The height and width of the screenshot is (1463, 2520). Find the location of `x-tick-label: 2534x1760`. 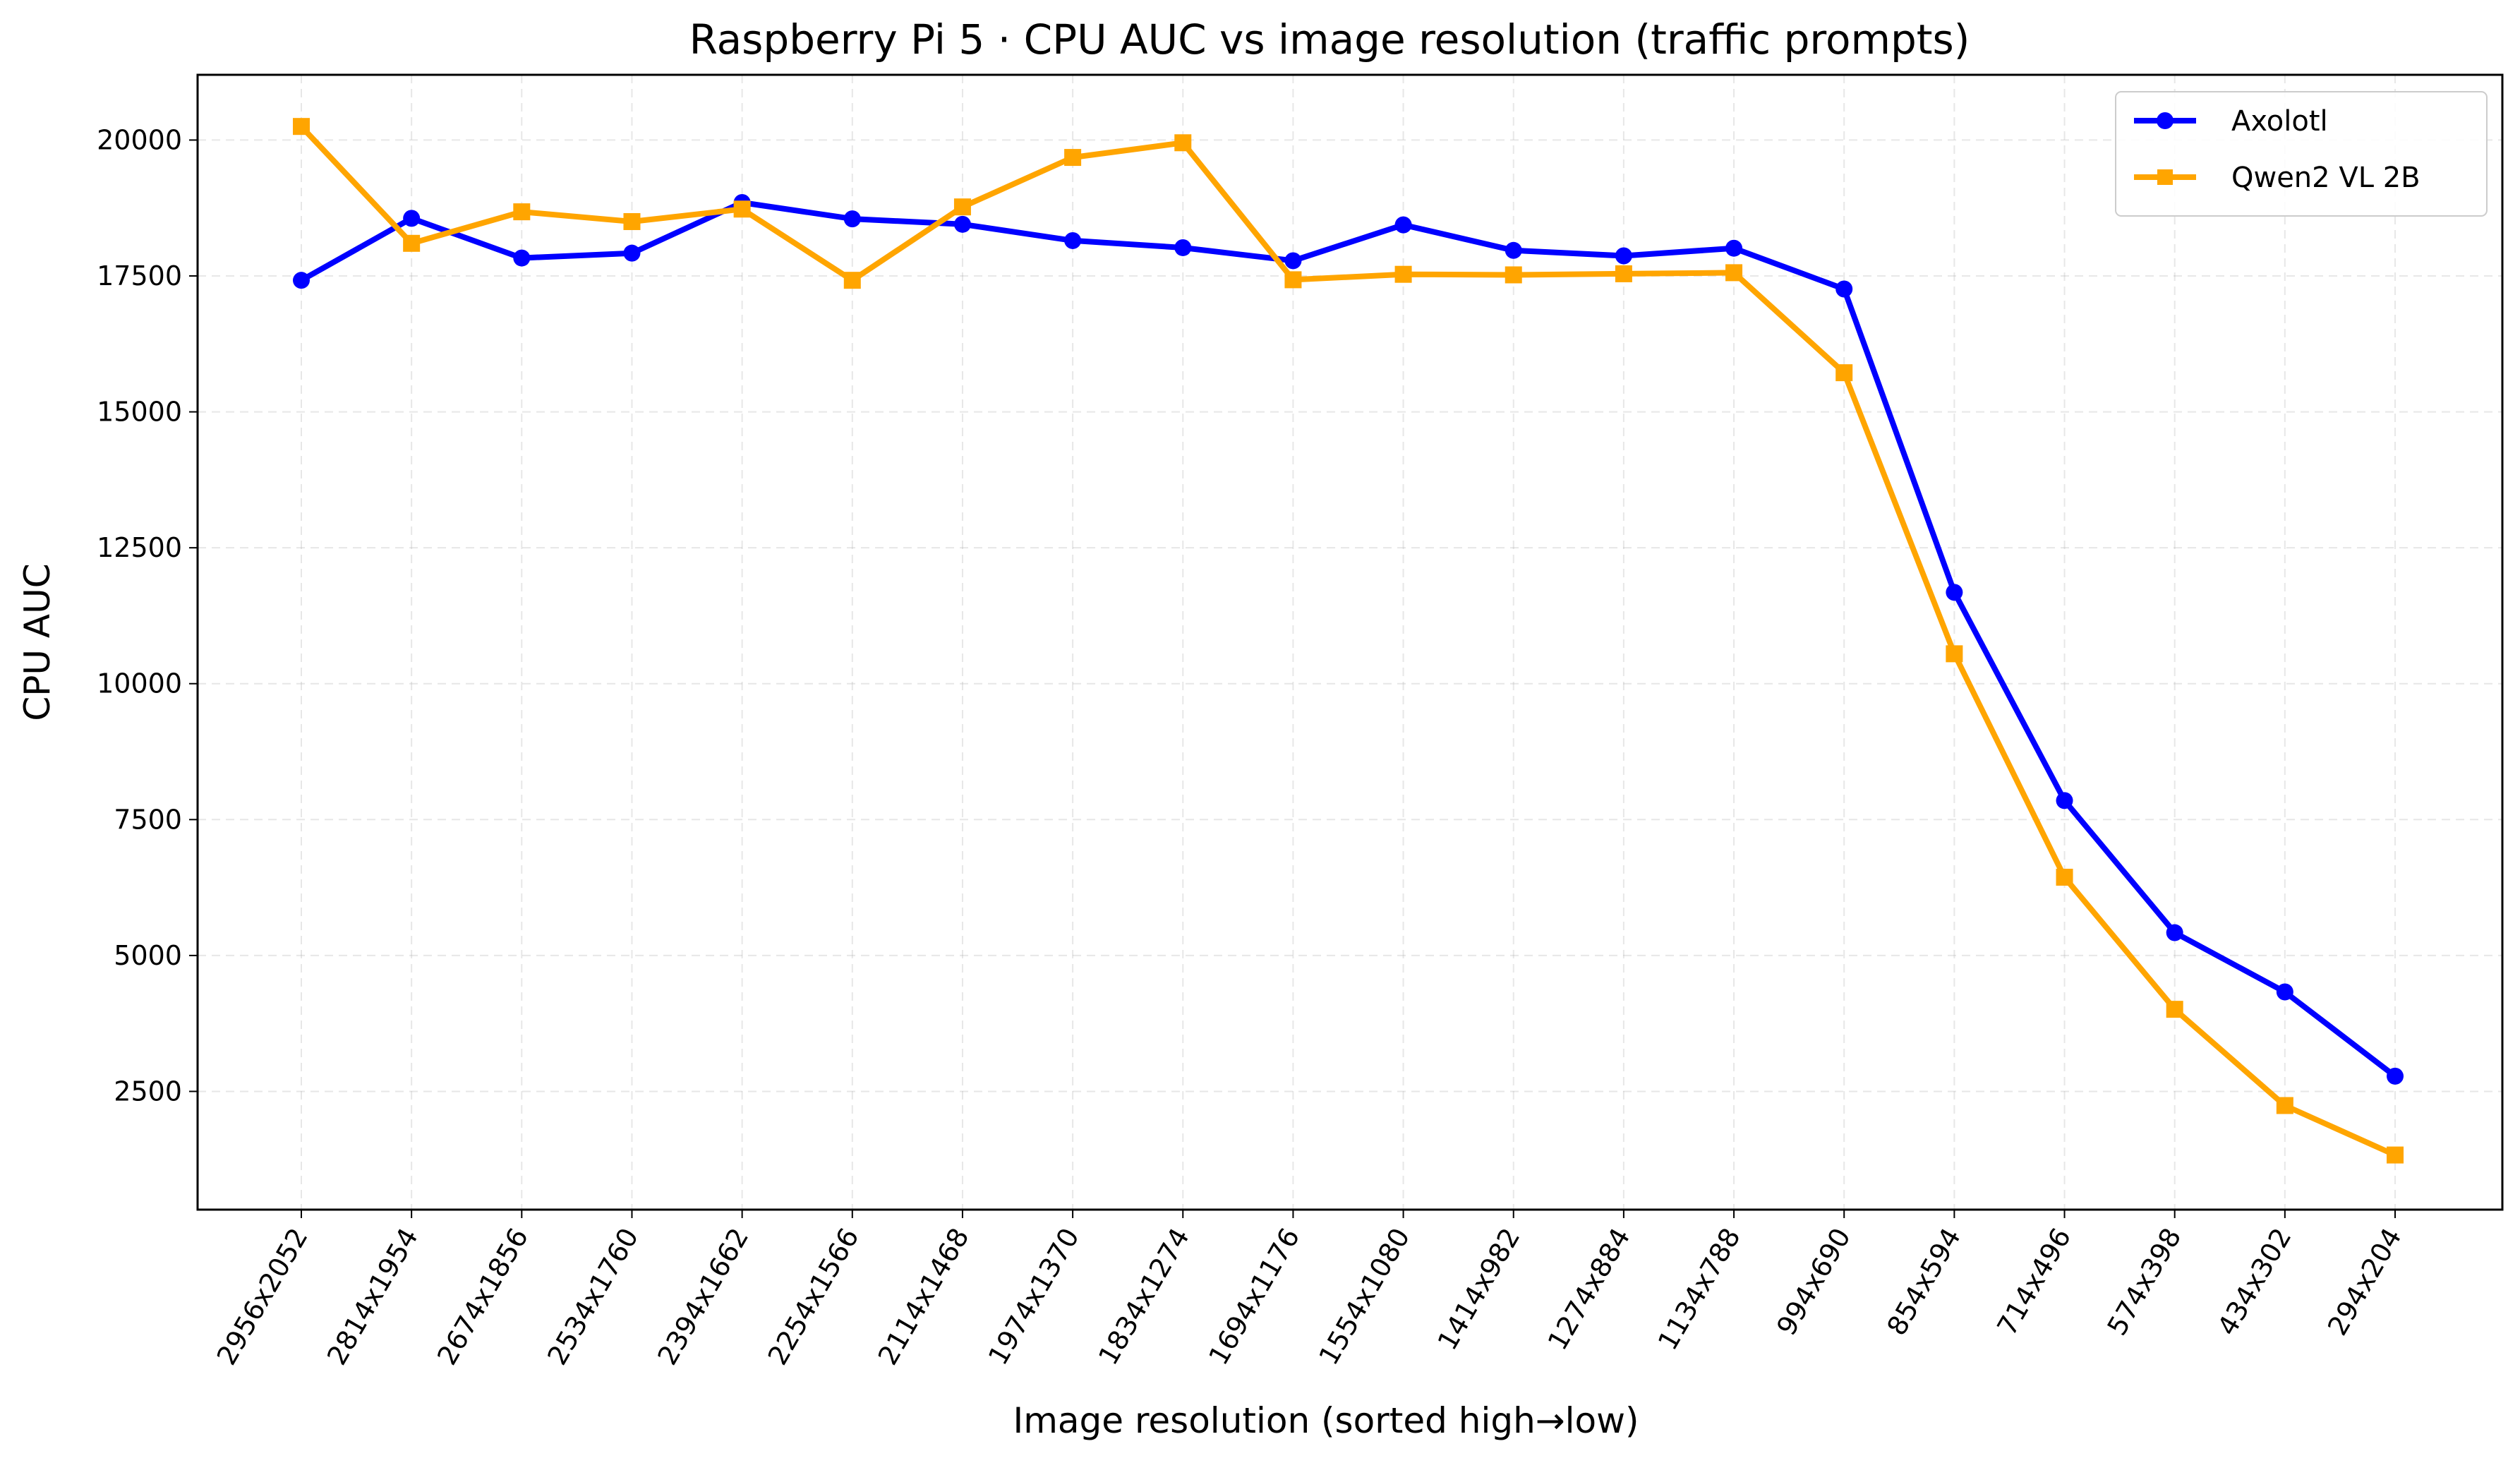

x-tick-label: 2534x1760 is located at coordinates (592, 1297).